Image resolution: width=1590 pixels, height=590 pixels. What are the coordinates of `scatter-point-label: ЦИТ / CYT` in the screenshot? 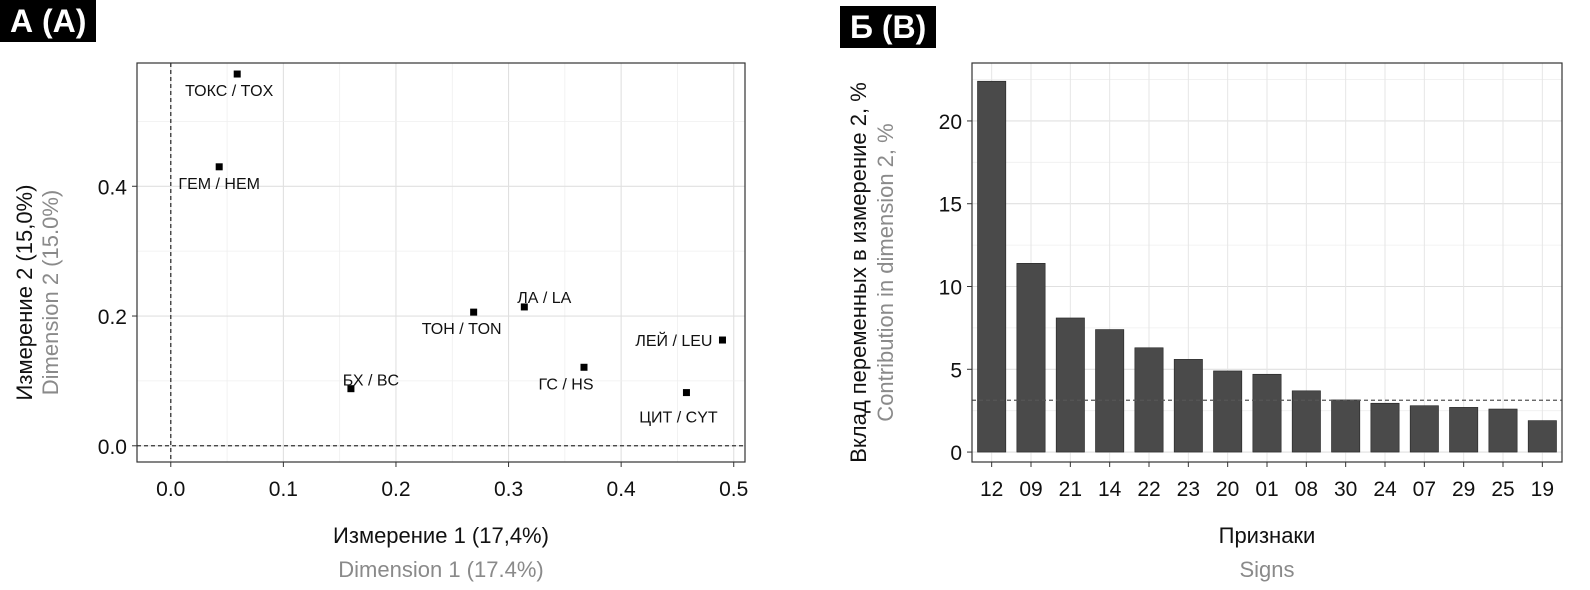 It's located at (678, 418).